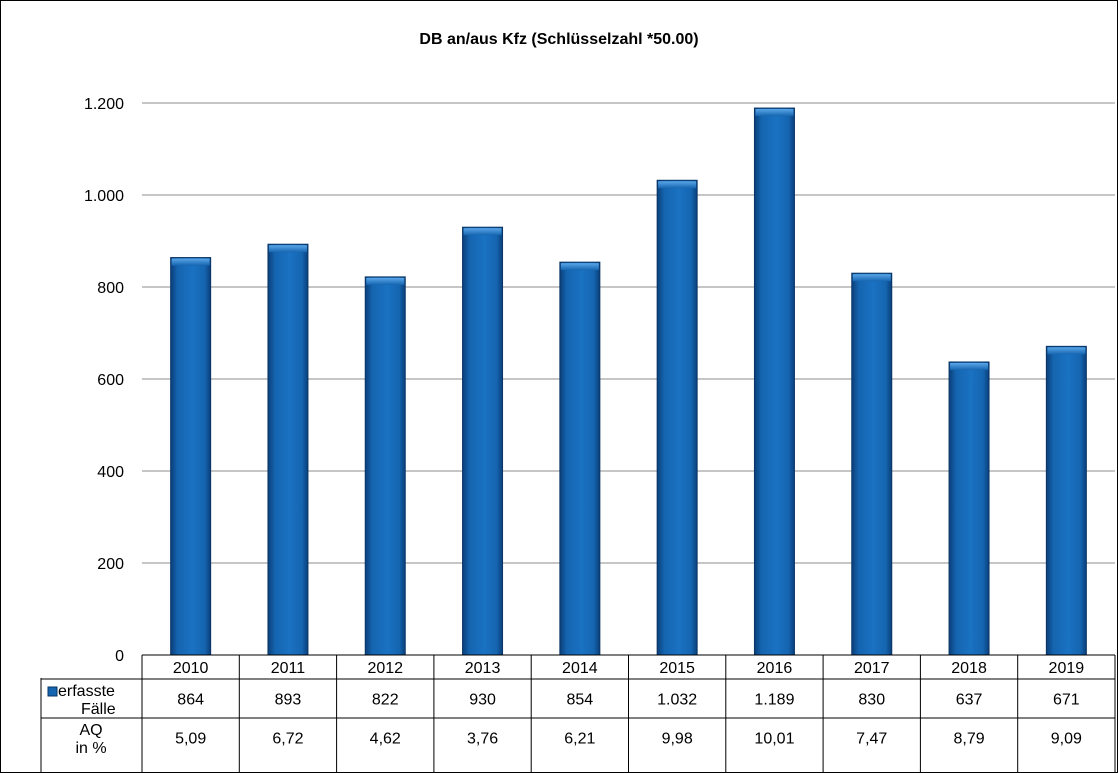 The height and width of the screenshot is (773, 1118). What do you see at coordinates (385, 668) in the screenshot?
I see `x-tick-label: 2012` at bounding box center [385, 668].